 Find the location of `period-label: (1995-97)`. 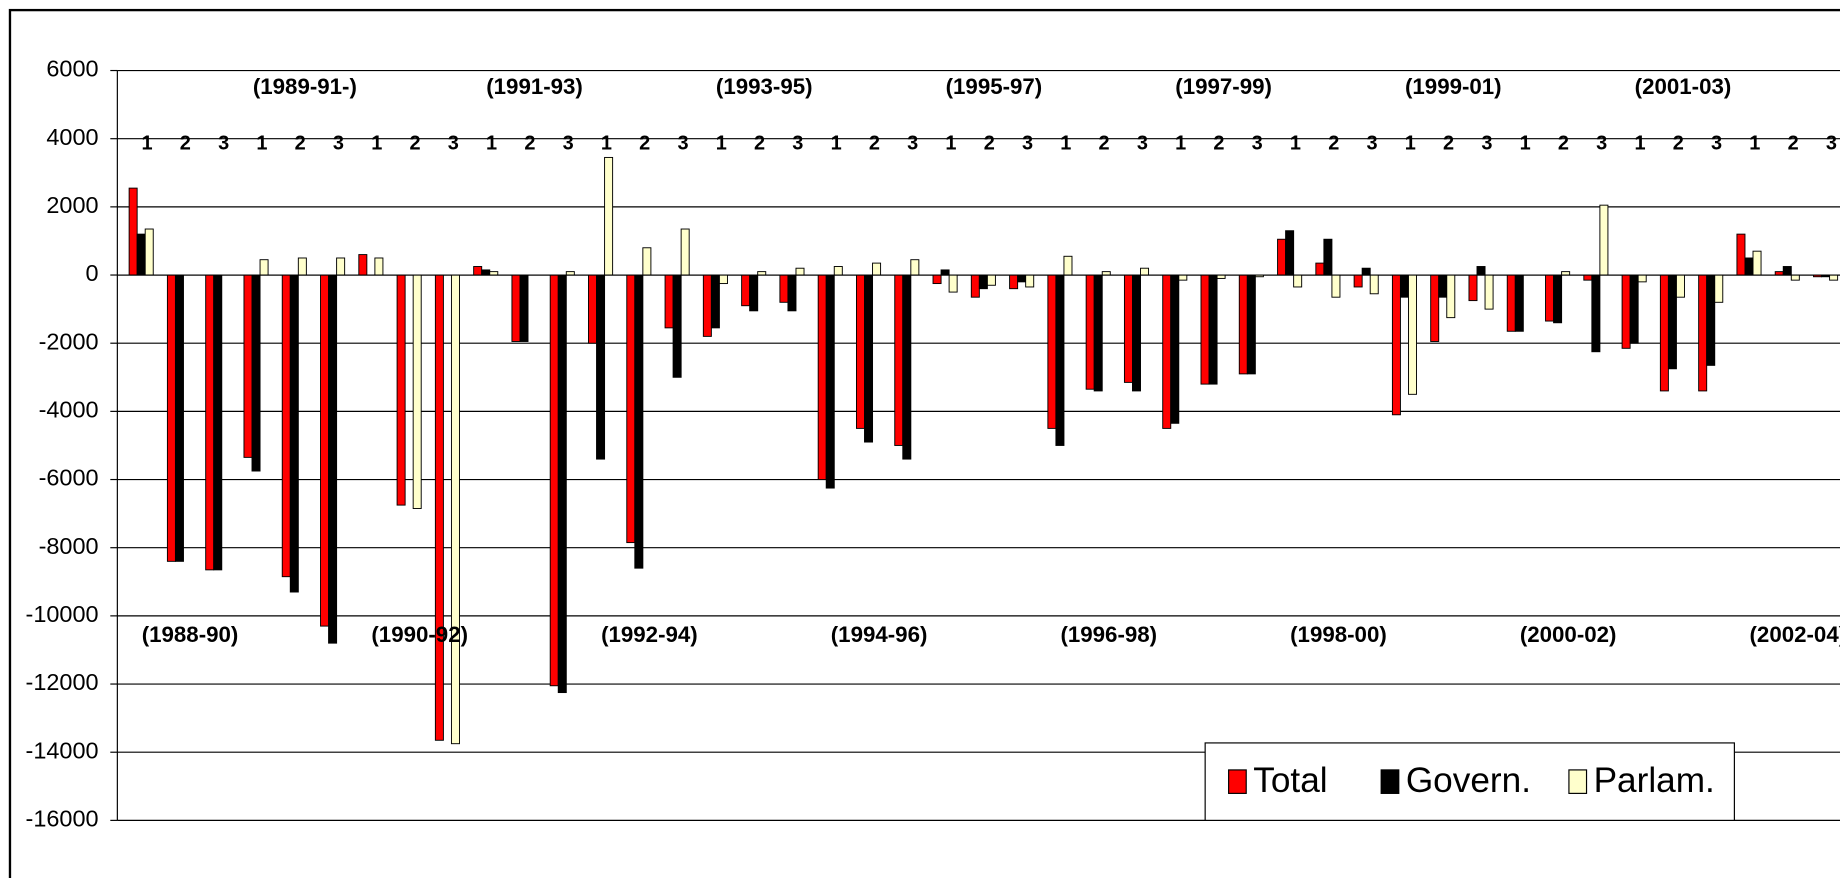

period-label: (1995-97) is located at coordinates (994, 86).